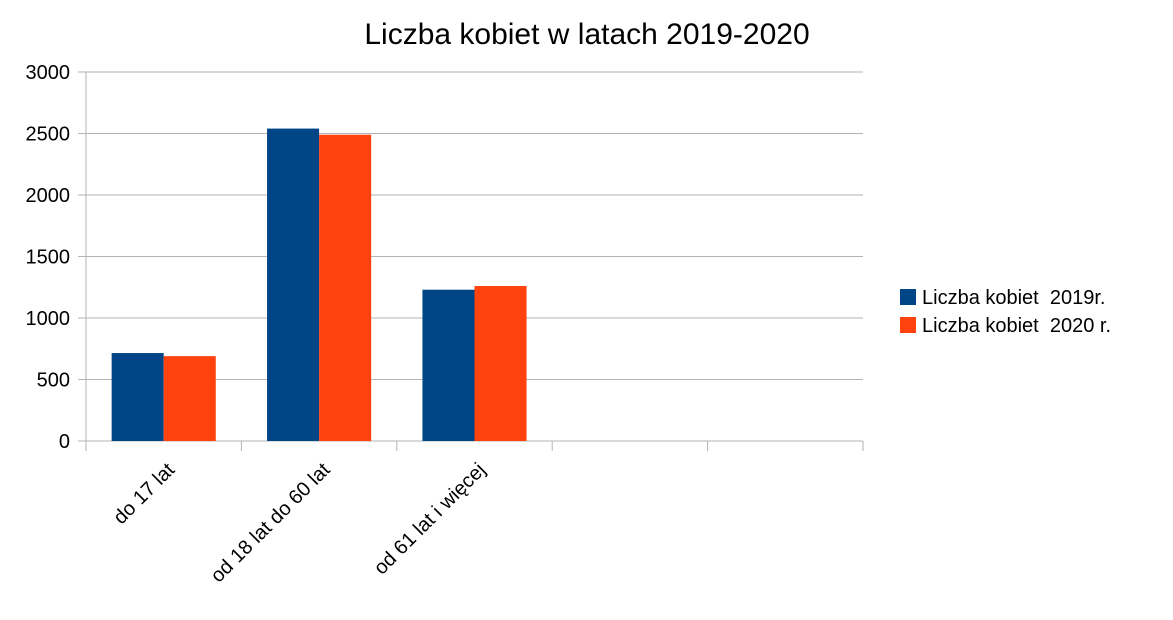 The width and height of the screenshot is (1173, 620). What do you see at coordinates (48, 73) in the screenshot?
I see `y-tick-label: 3000` at bounding box center [48, 73].